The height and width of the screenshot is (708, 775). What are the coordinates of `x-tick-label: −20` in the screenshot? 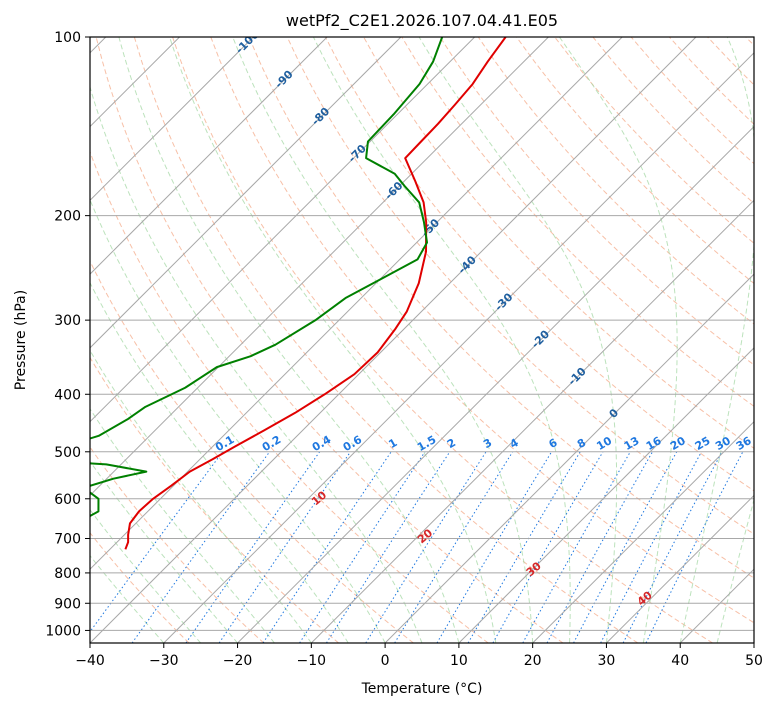 It's located at (238, 661).